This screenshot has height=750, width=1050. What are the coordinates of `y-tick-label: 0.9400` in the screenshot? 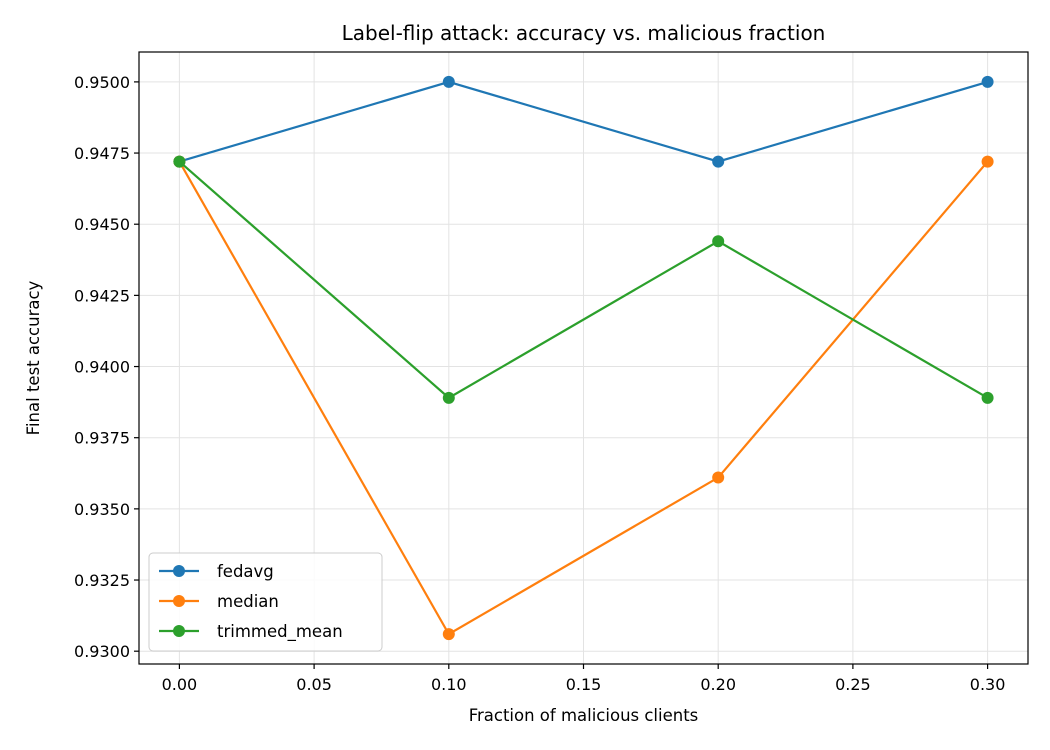 It's located at (102, 367).